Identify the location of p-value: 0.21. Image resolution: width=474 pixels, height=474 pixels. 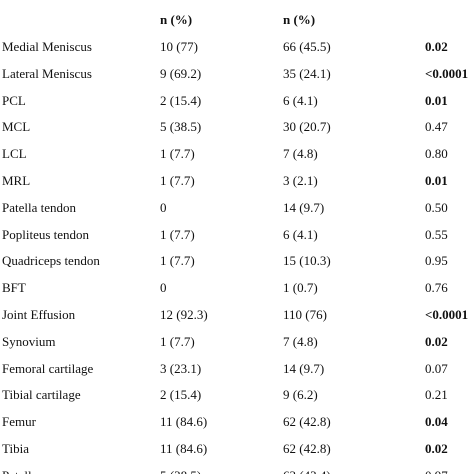
(436, 395).